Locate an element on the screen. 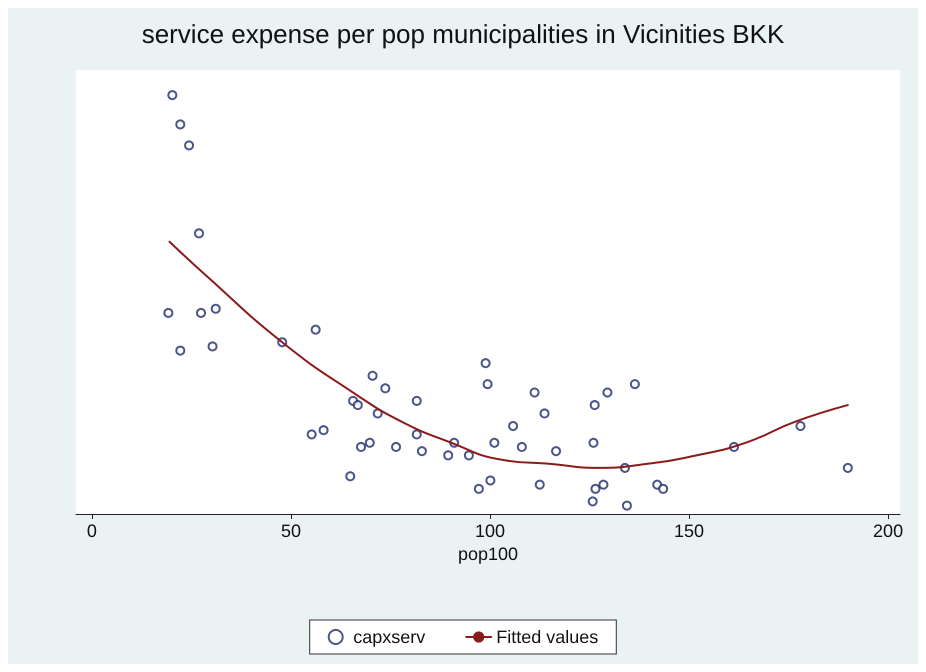 This screenshot has height=672, width=926. legend-label: capxserv is located at coordinates (389, 637).